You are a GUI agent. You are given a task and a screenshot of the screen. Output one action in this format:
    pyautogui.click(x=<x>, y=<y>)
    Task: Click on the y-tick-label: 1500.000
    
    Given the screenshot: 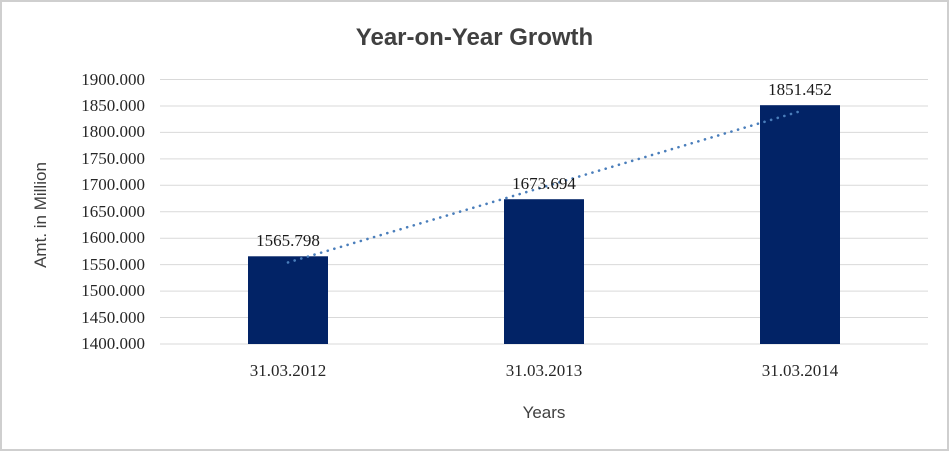 What is the action you would take?
    pyautogui.click(x=113, y=291)
    